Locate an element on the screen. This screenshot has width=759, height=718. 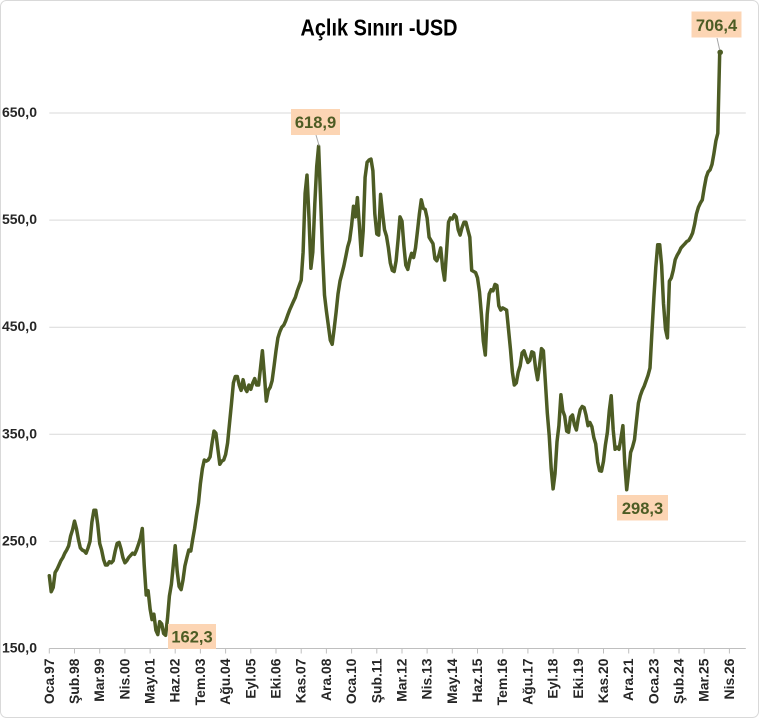
svg-text: Mar.25 is located at coordinates (704, 680).